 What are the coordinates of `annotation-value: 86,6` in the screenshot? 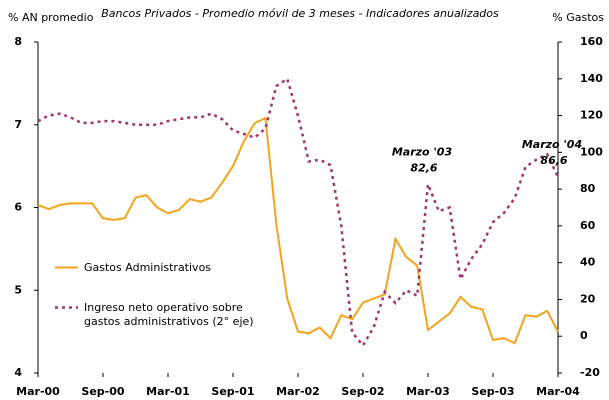 It's located at (553, 160).